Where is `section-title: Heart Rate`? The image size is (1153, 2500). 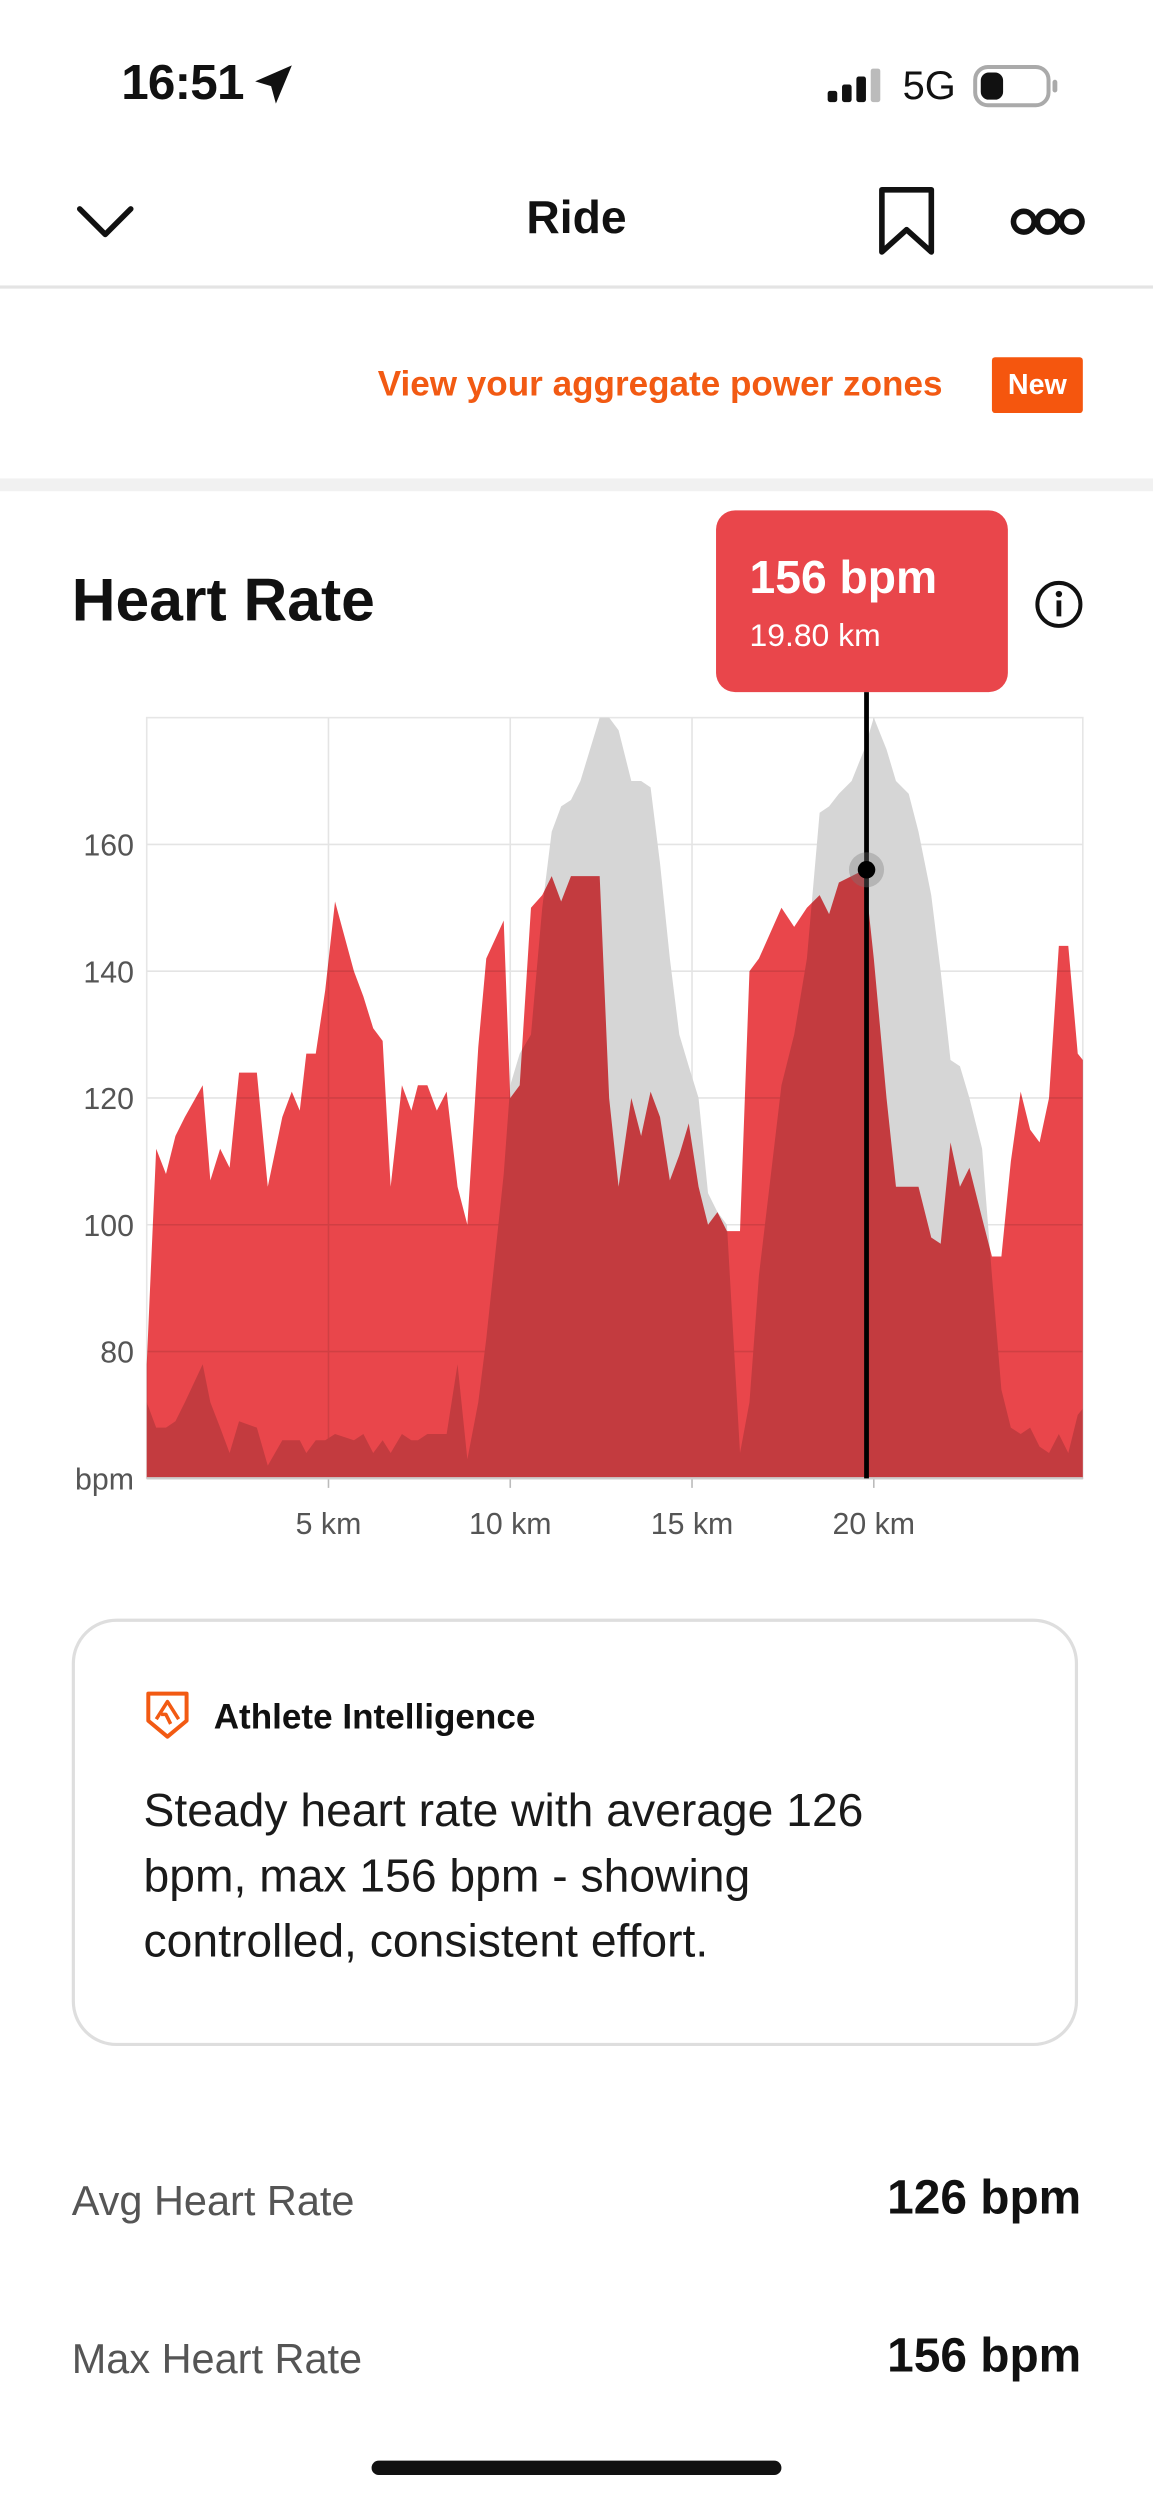
section-title: Heart Rate is located at coordinates (223, 601).